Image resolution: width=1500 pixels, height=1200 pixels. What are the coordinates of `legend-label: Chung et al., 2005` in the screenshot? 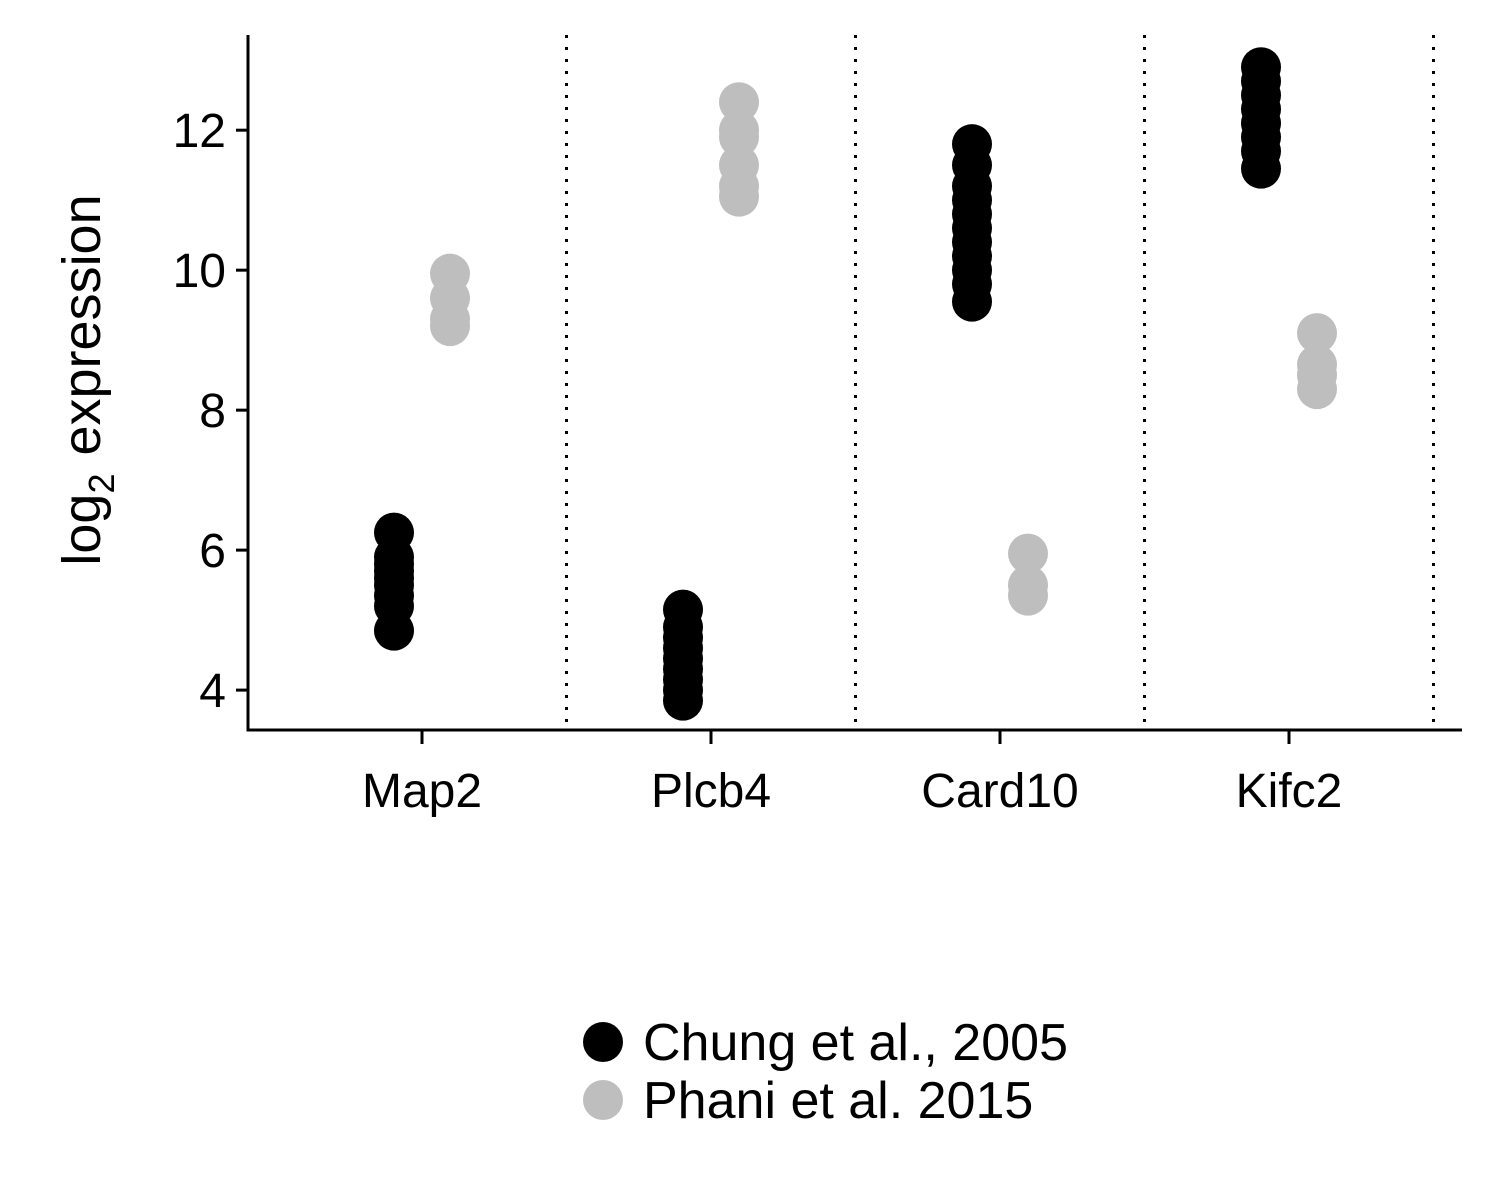 It's located at (855, 1043).